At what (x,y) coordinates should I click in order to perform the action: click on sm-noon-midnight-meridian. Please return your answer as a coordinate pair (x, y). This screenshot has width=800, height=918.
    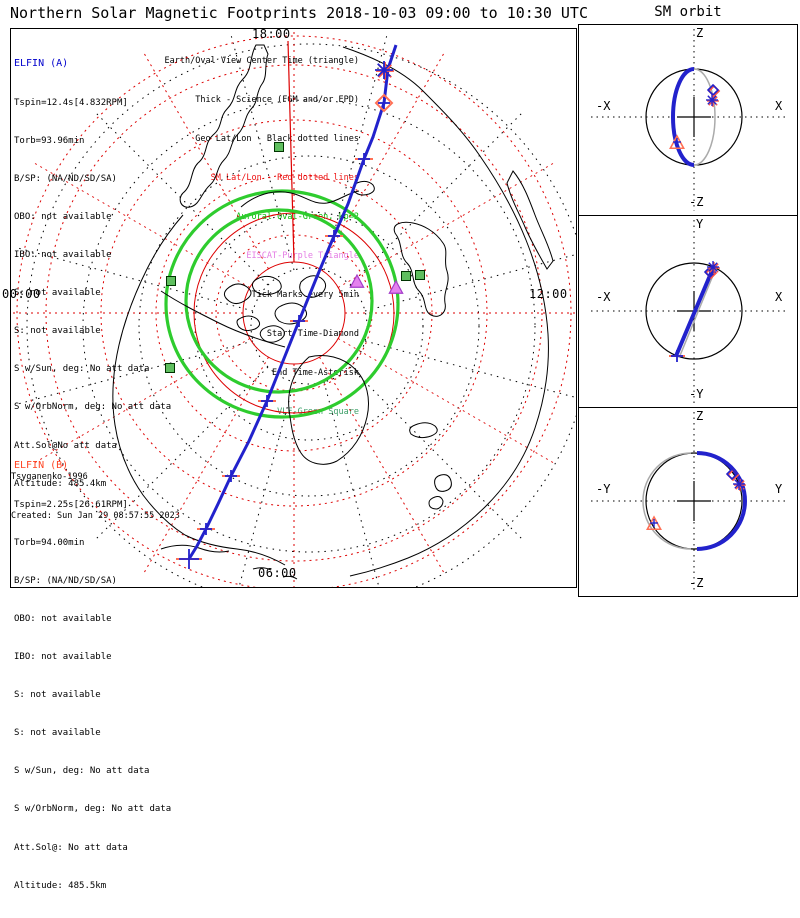
    Looking at the image, I should click on (291, 151).